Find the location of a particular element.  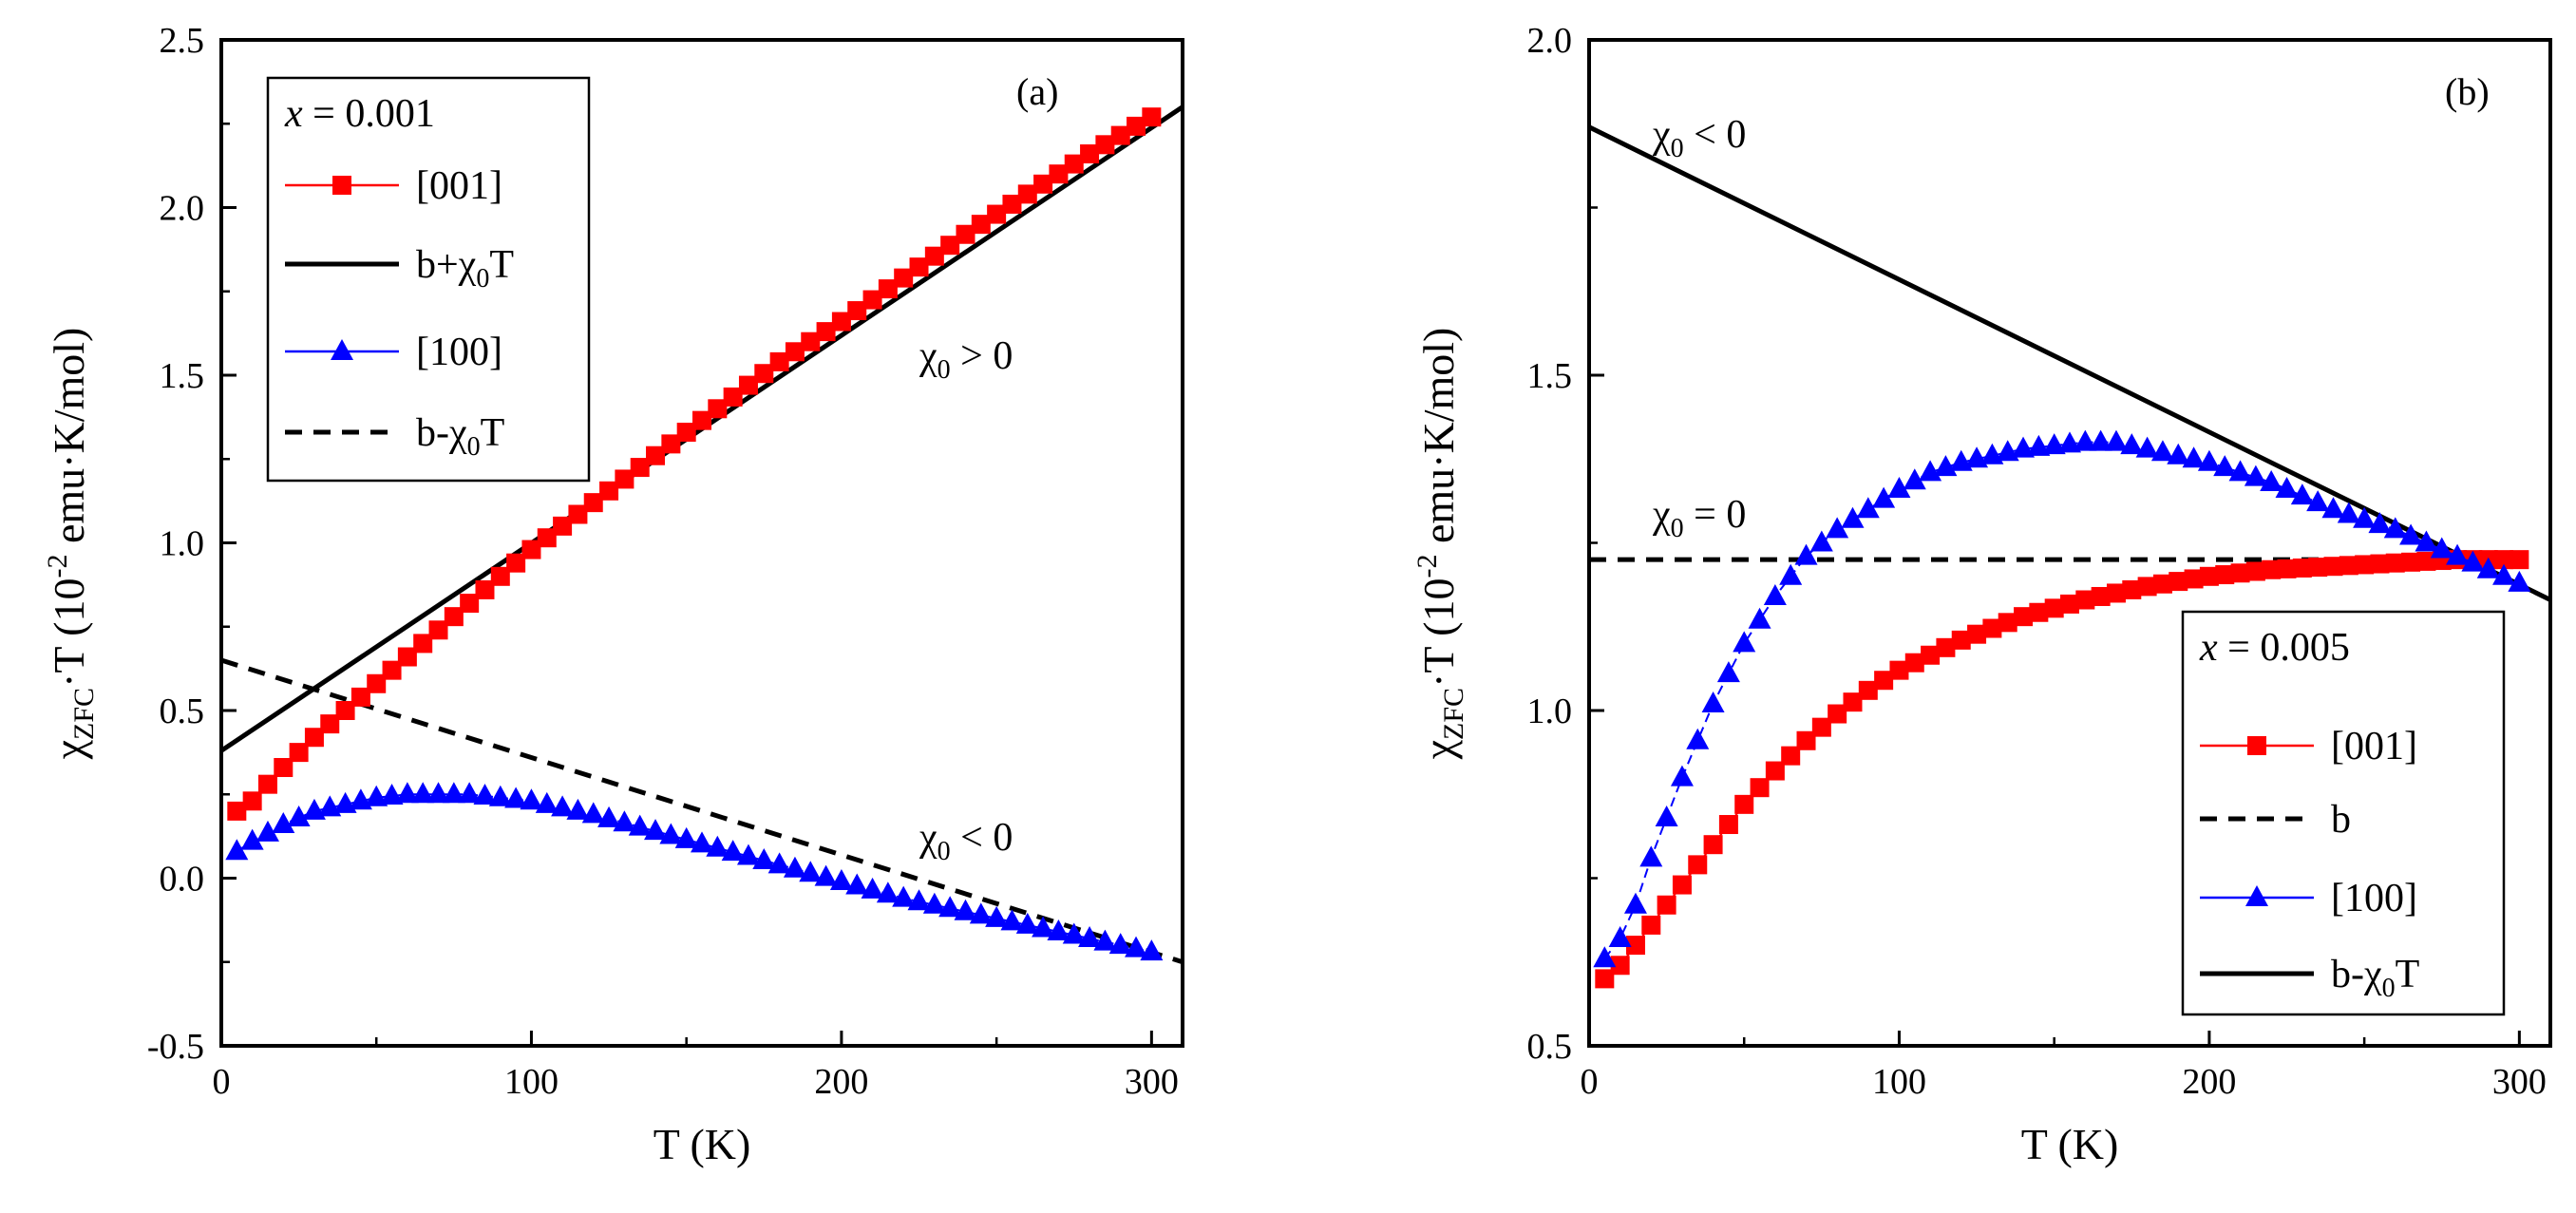

panel-a-legend-label-fit-plus: b+χ0T is located at coordinates (465, 268).